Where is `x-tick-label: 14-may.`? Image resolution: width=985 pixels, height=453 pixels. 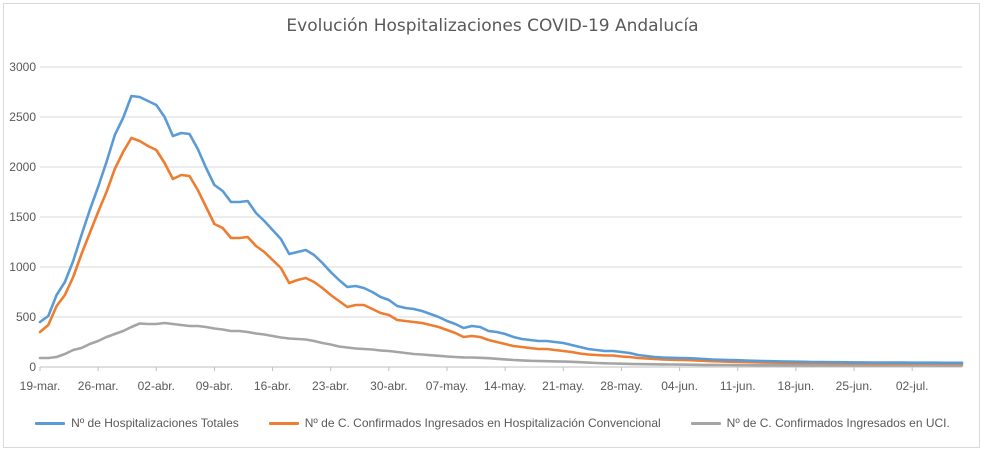
x-tick-label: 14-may. is located at coordinates (505, 386).